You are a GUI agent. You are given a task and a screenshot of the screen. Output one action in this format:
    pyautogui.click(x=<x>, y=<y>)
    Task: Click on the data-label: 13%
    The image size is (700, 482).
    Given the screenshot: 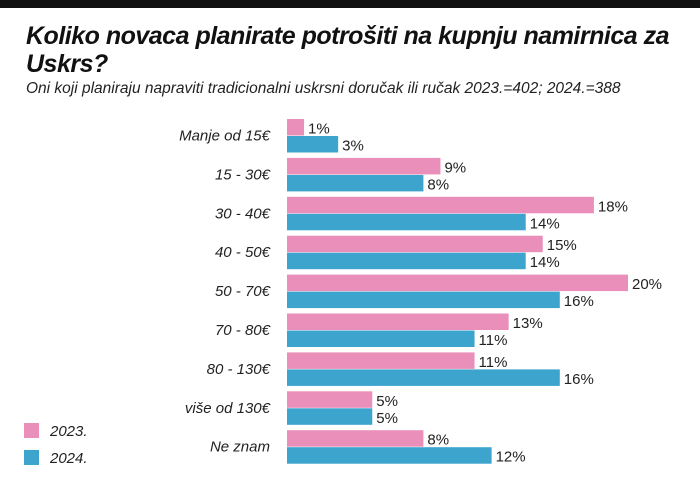 What is the action you would take?
    pyautogui.click(x=528, y=323)
    